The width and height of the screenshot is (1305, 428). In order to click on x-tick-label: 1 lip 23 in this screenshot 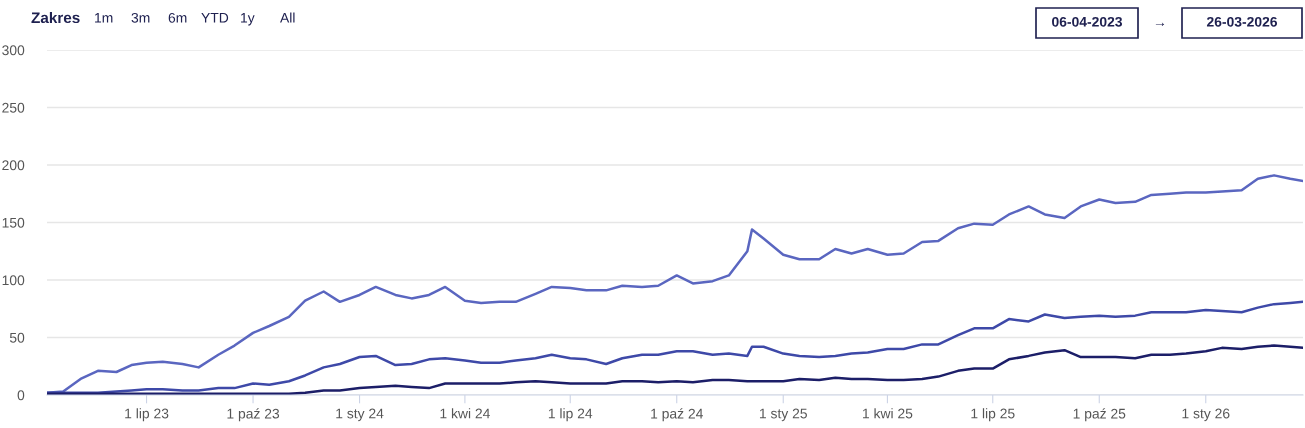, I will do `click(147, 415)`.